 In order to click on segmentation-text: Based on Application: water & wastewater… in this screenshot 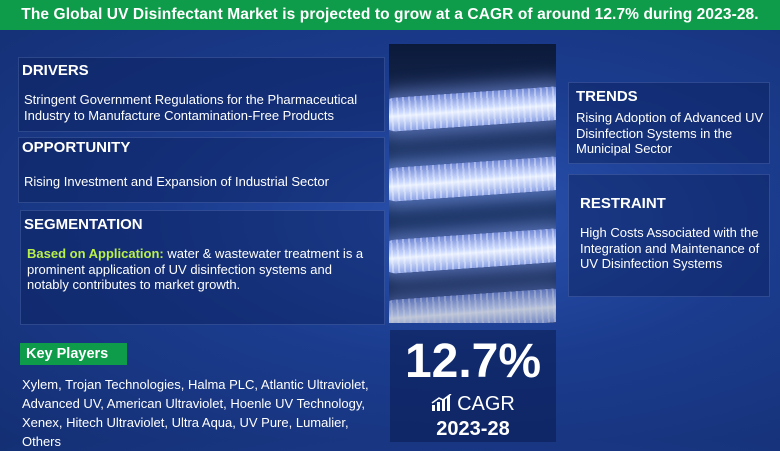, I will do `click(197, 269)`.